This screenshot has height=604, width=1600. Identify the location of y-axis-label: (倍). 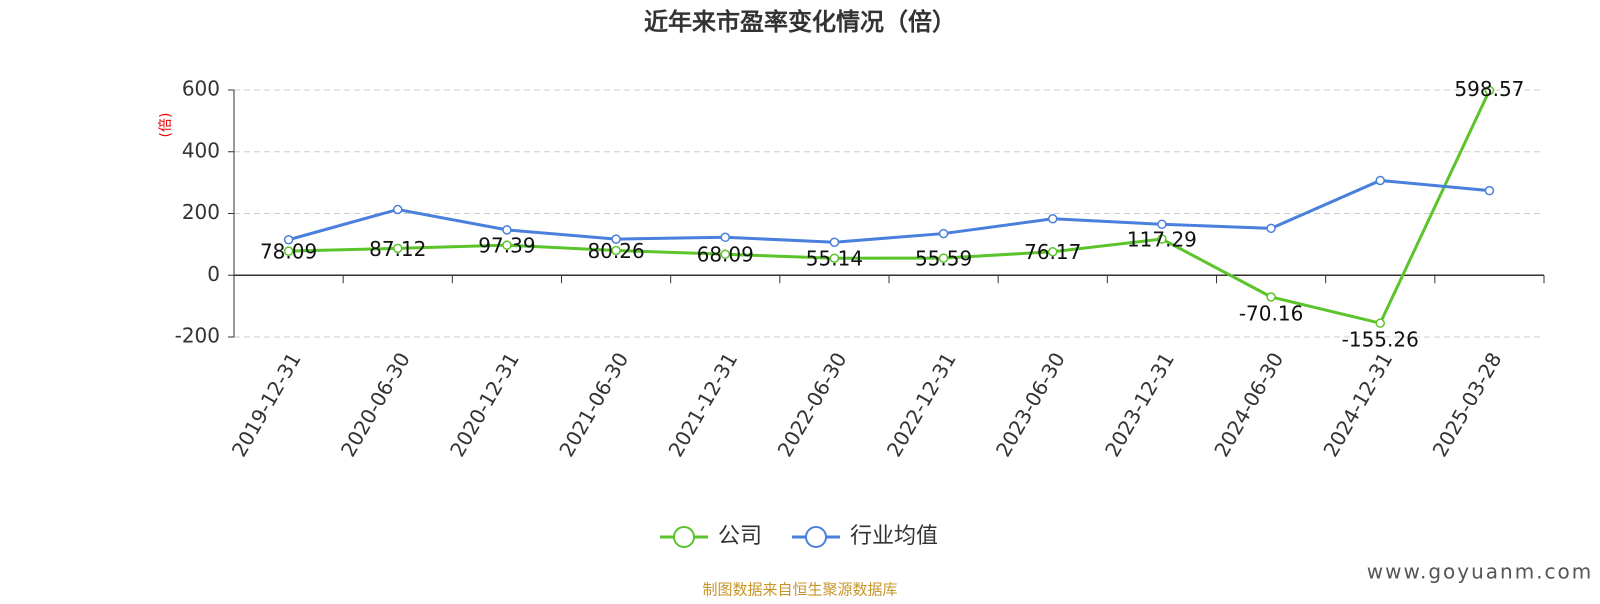
(166, 125).